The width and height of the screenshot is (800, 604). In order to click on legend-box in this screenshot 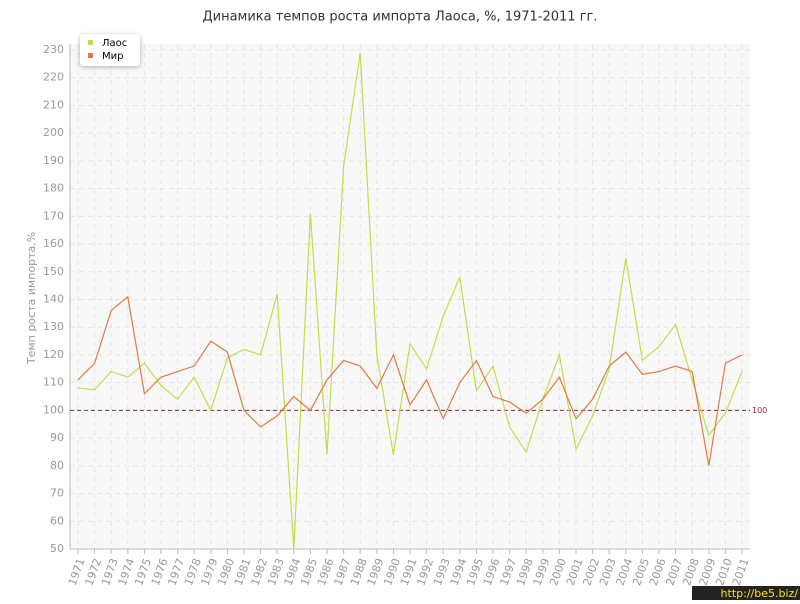, I will do `click(110, 50)`.